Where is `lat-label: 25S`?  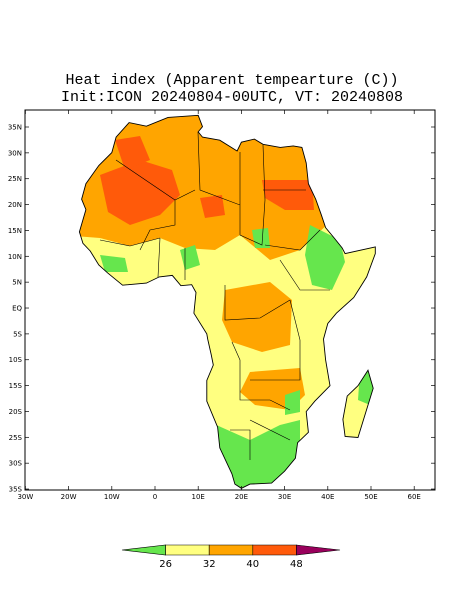
lat-label: 25S is located at coordinates (16, 438).